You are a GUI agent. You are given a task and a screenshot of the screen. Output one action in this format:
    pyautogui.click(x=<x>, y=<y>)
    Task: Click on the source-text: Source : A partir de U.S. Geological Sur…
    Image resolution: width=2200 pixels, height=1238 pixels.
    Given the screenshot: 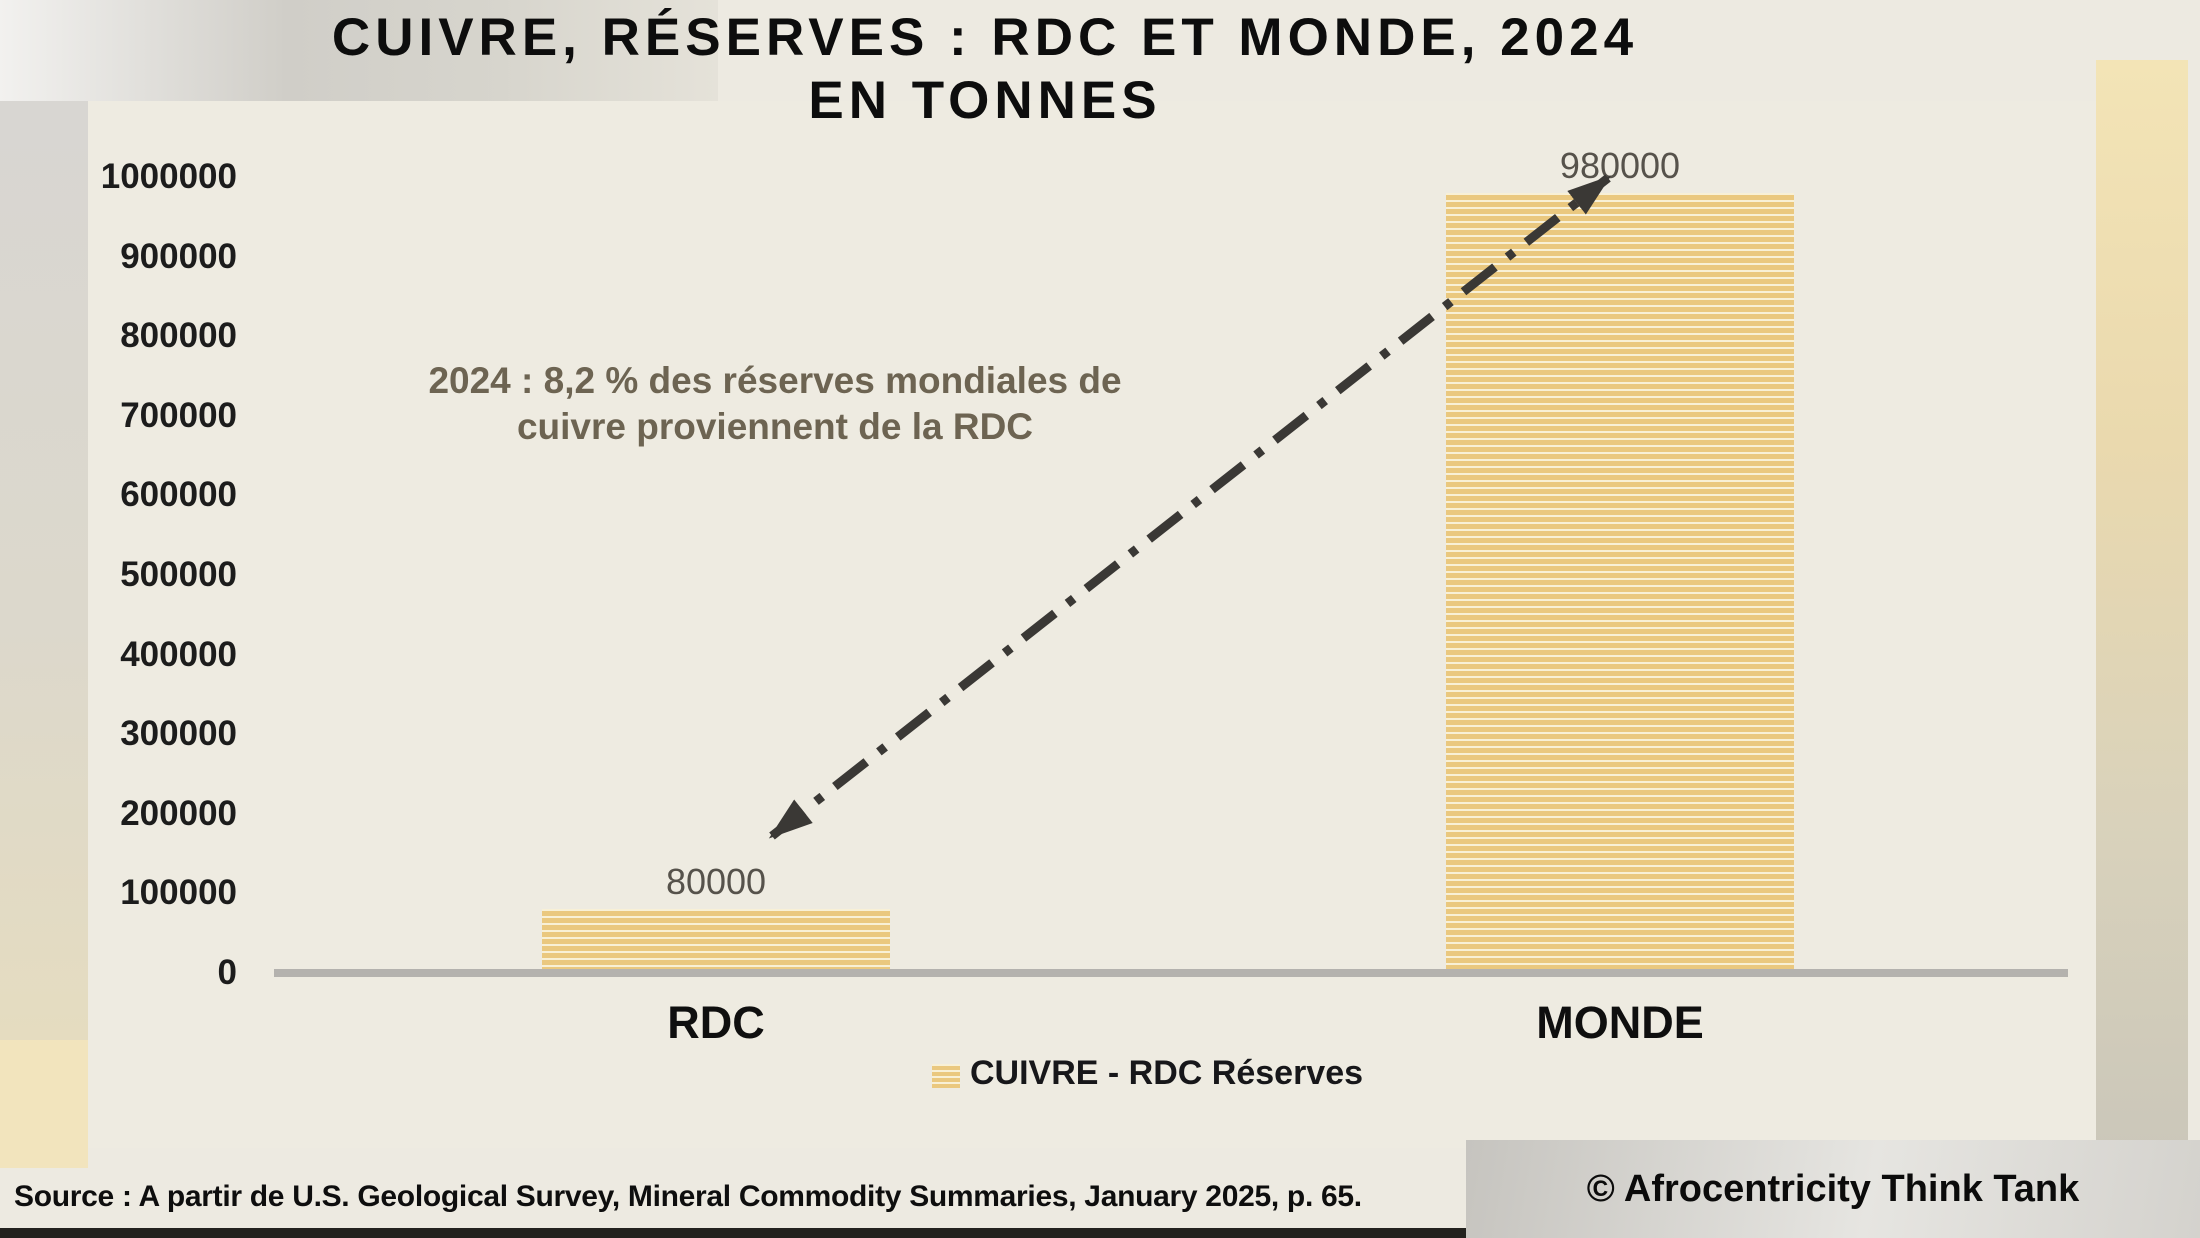 What is the action you would take?
    pyautogui.click(x=688, y=1196)
    